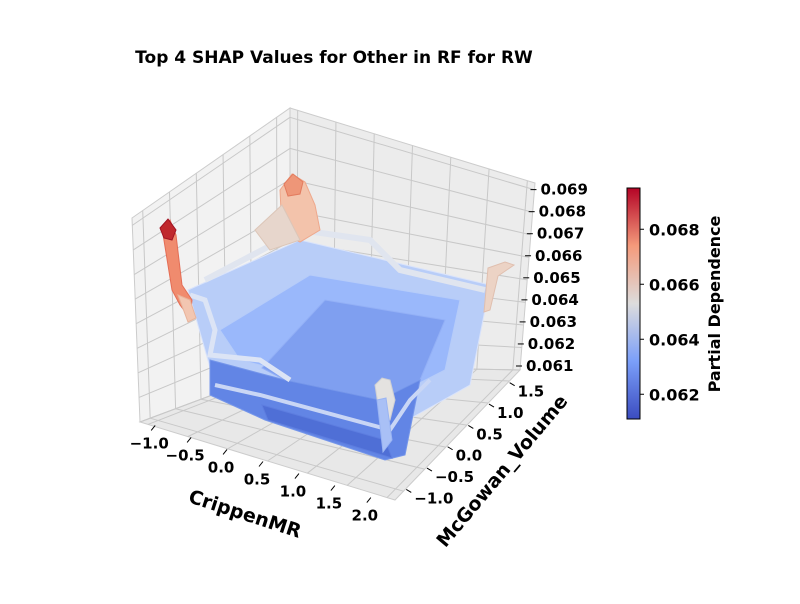 The width and height of the screenshot is (800, 604). Describe the element at coordinates (293, 492) in the screenshot. I see `x-tick-label: 1.0` at that location.